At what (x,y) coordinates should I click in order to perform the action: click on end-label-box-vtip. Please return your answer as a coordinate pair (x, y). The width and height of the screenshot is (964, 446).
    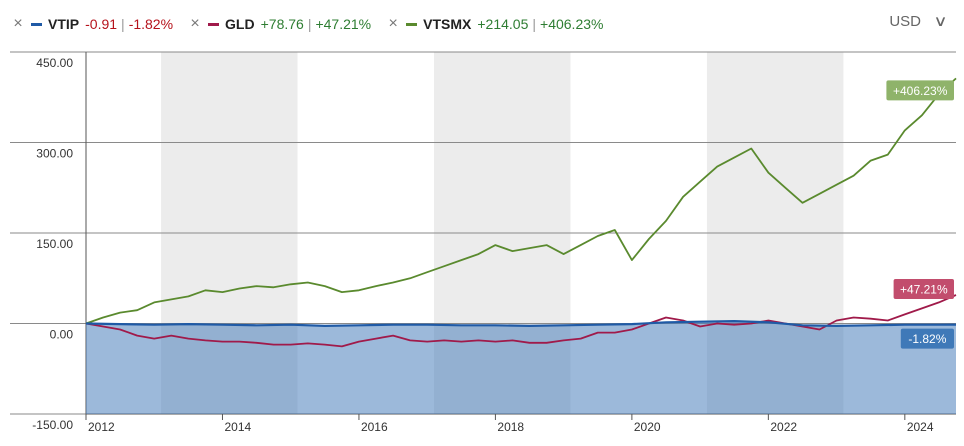
    Looking at the image, I should click on (927, 338).